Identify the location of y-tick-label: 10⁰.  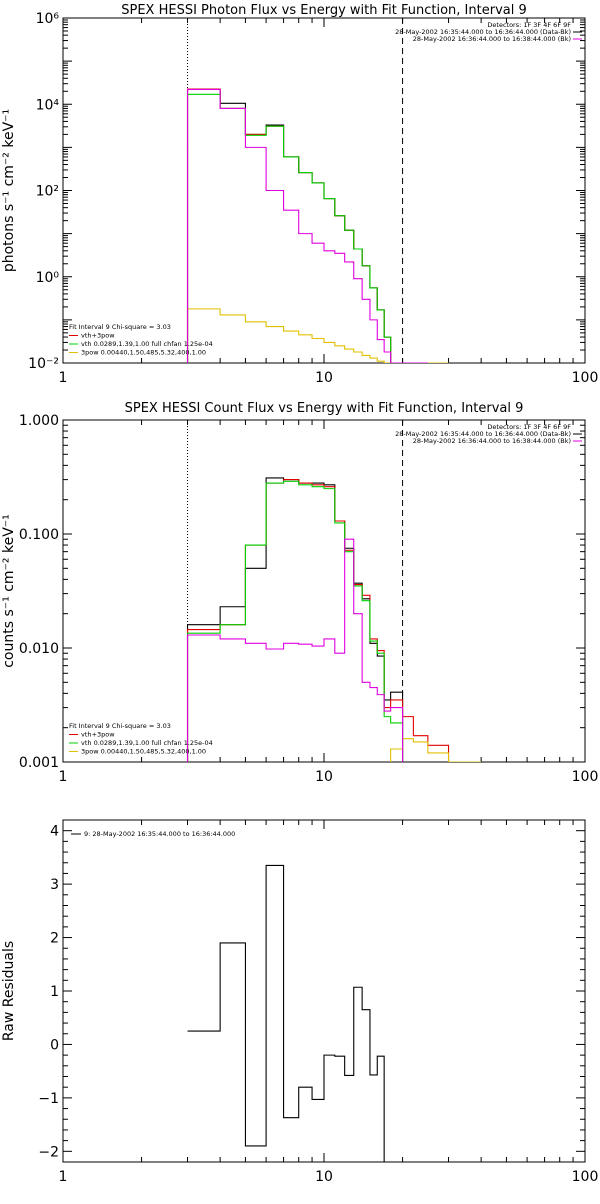
(48, 278).